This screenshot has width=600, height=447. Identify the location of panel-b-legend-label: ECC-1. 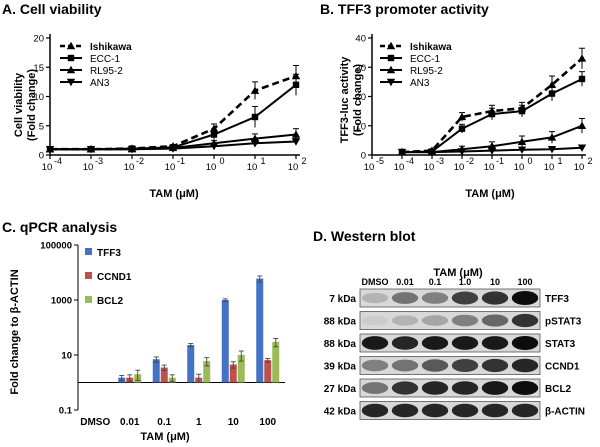
(425, 59).